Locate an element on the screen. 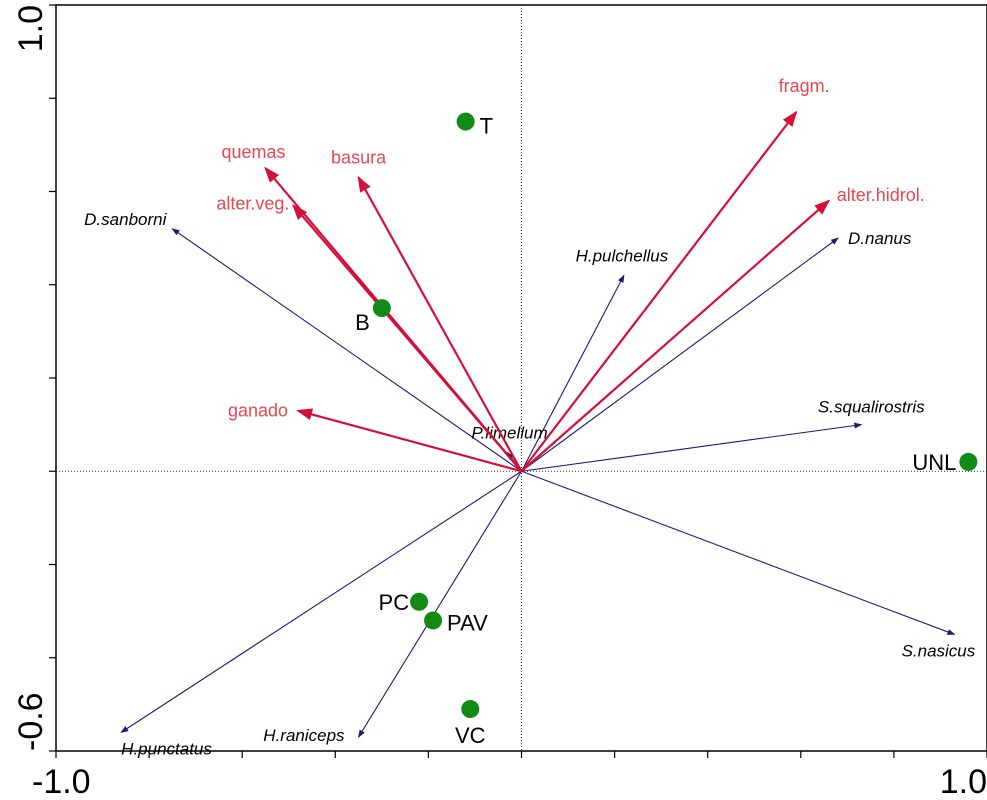 The image size is (987, 800). env-label: fragm. is located at coordinates (804, 86).